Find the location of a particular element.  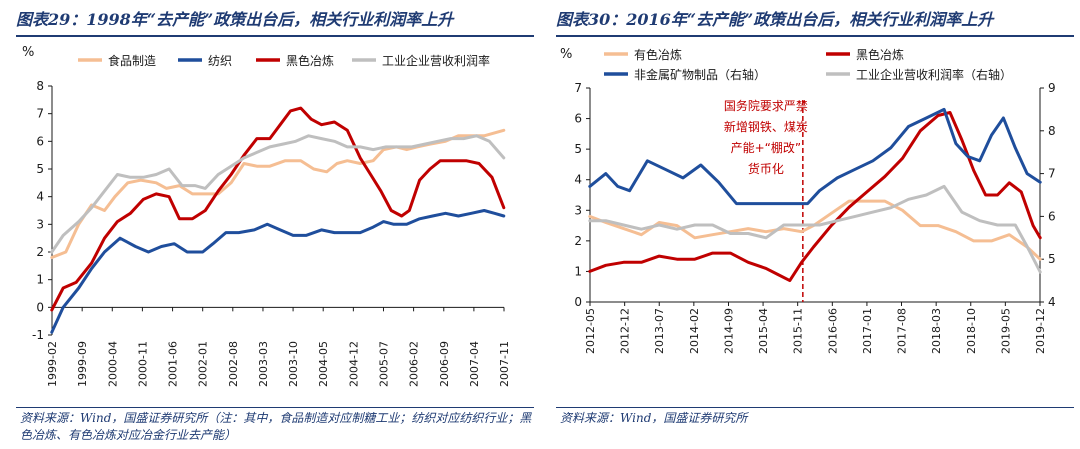

title-rule-left is located at coordinates (275, 36).